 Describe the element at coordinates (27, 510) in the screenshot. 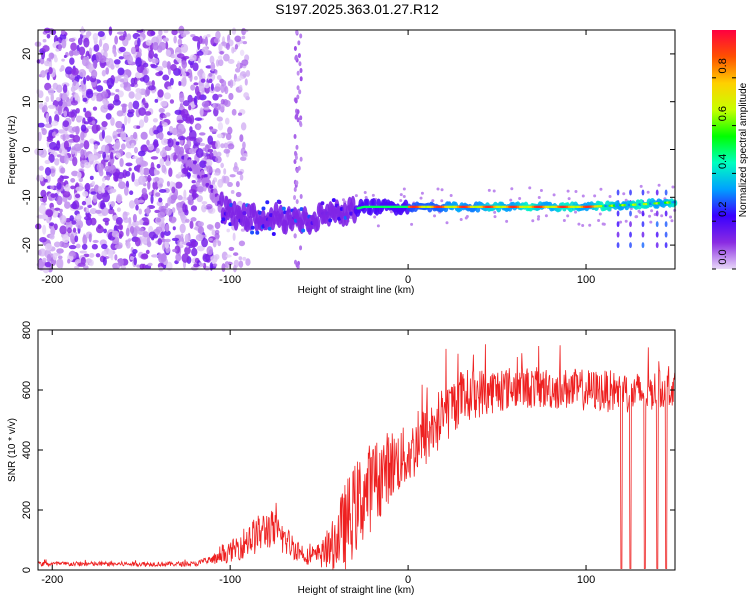

I see `y-tick-label: 200` at that location.